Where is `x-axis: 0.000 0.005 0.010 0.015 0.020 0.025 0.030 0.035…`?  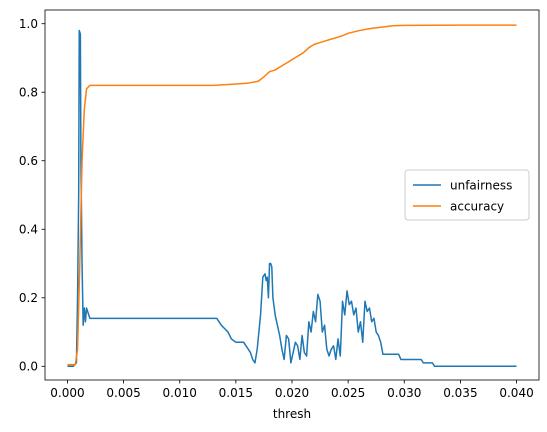
x-axis: 0.000 0.005 0.010 0.015 0.020 0.025 0.030 0.035… is located at coordinates (292, 390).